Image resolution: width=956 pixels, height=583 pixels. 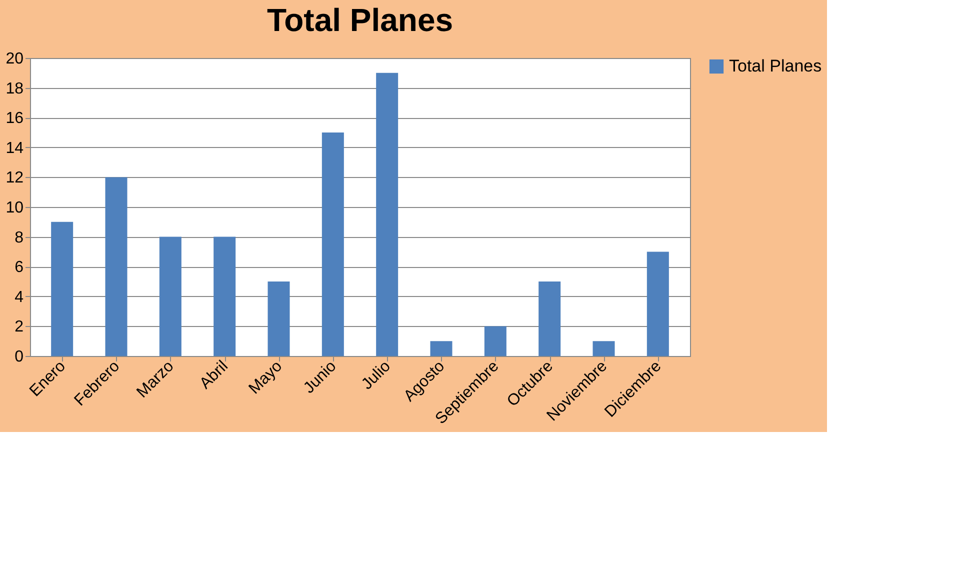 What do you see at coordinates (19, 267) in the screenshot?
I see `y-tick-label: 6` at bounding box center [19, 267].